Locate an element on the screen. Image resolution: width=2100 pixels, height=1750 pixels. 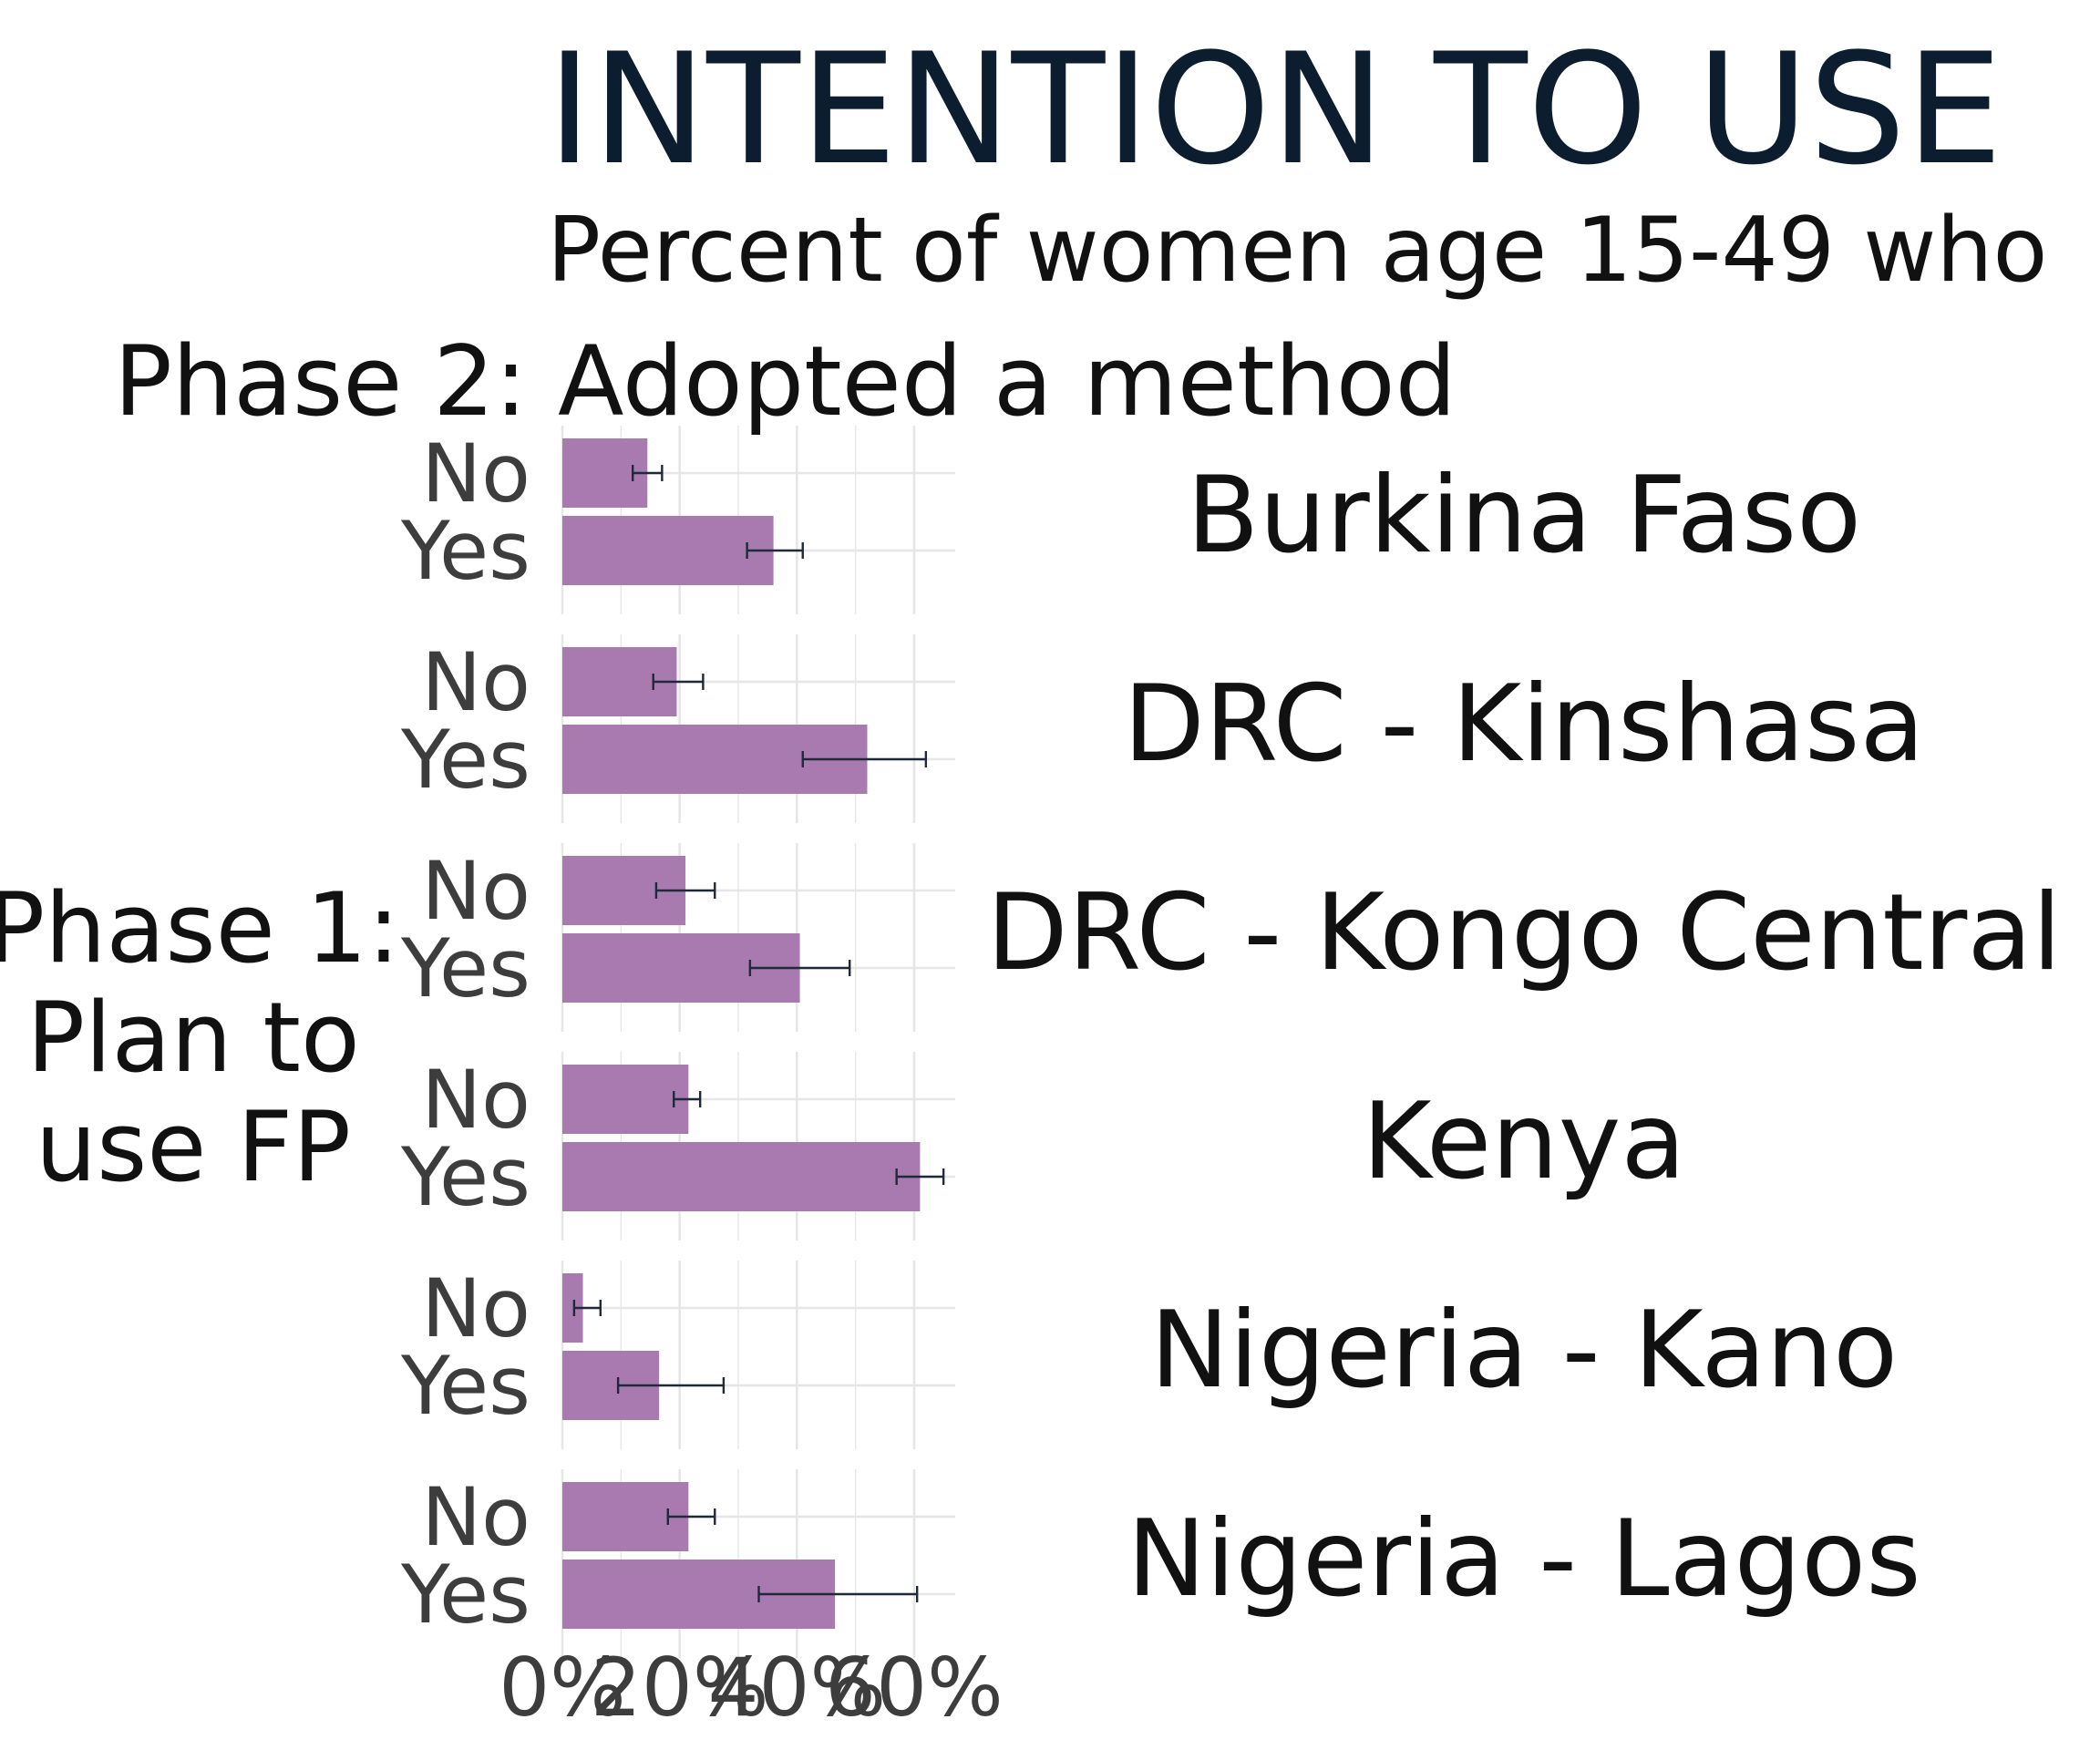
facet-label: Nigeria - Lagos is located at coordinates (1524, 1559).